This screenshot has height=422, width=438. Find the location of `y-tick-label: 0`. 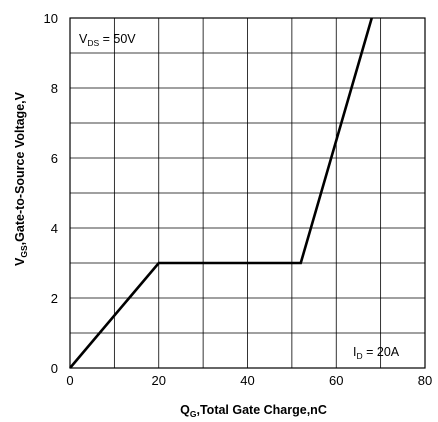

y-tick-label: 0 is located at coordinates (54, 368).